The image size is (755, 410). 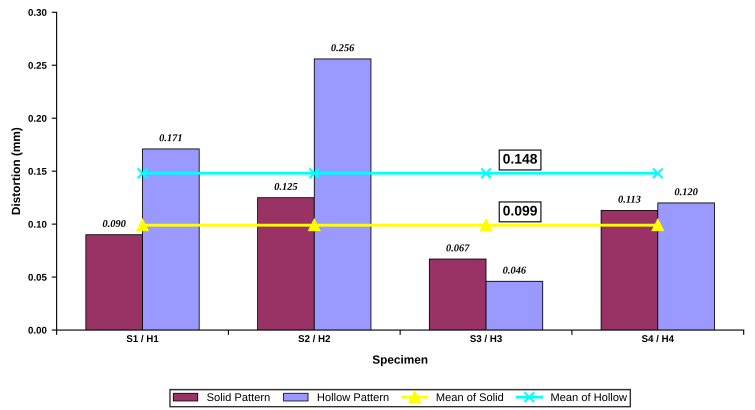 I want to click on x-tick-label: S3 / H3, so click(x=486, y=338).